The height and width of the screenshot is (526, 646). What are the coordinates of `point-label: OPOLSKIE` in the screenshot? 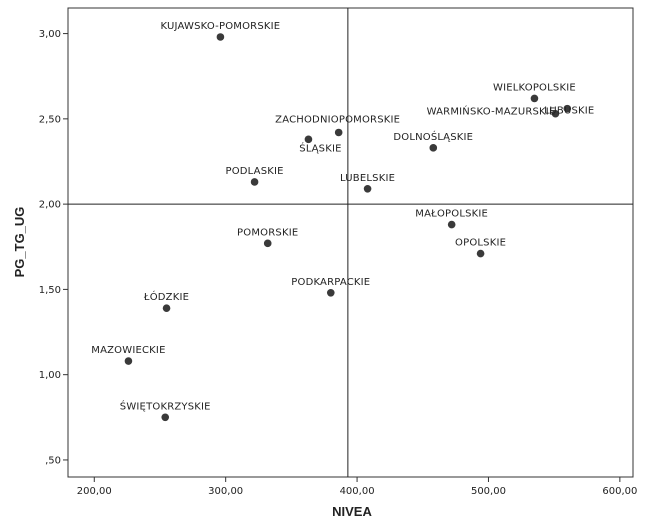 It's located at (480, 243).